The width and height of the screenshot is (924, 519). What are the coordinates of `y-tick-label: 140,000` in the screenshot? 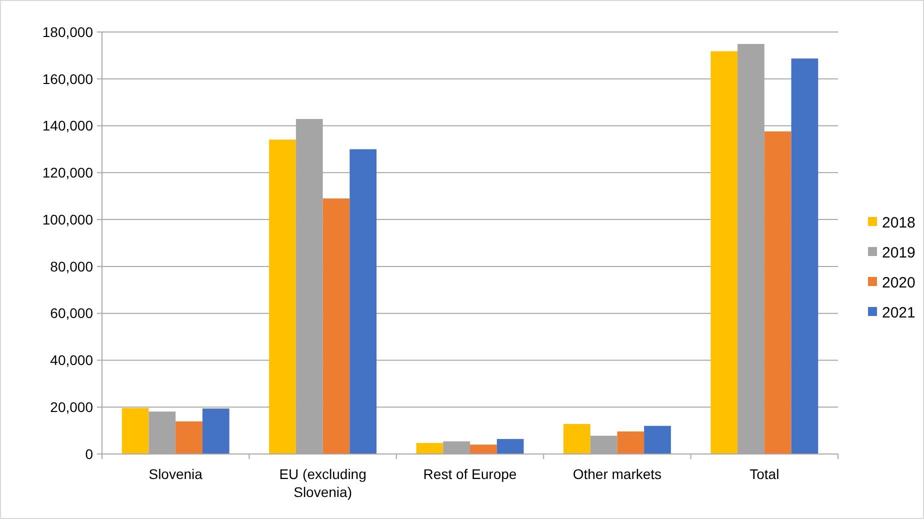 It's located at (68, 126).